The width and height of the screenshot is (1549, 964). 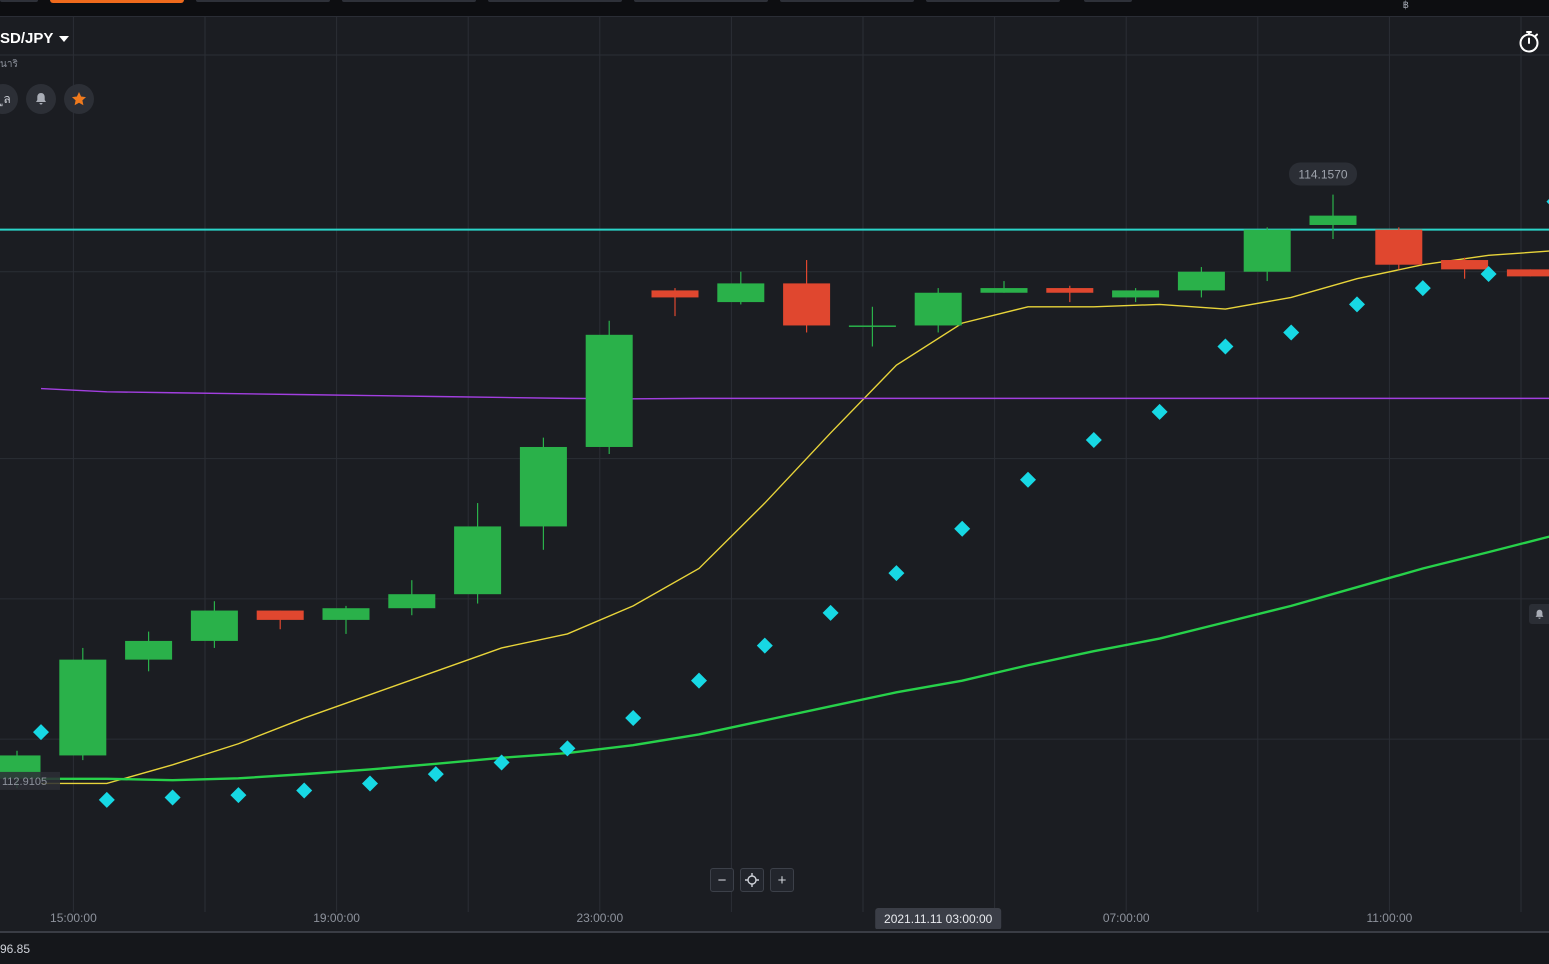 I want to click on toolbar-tab-active, so click(x=117, y=1).